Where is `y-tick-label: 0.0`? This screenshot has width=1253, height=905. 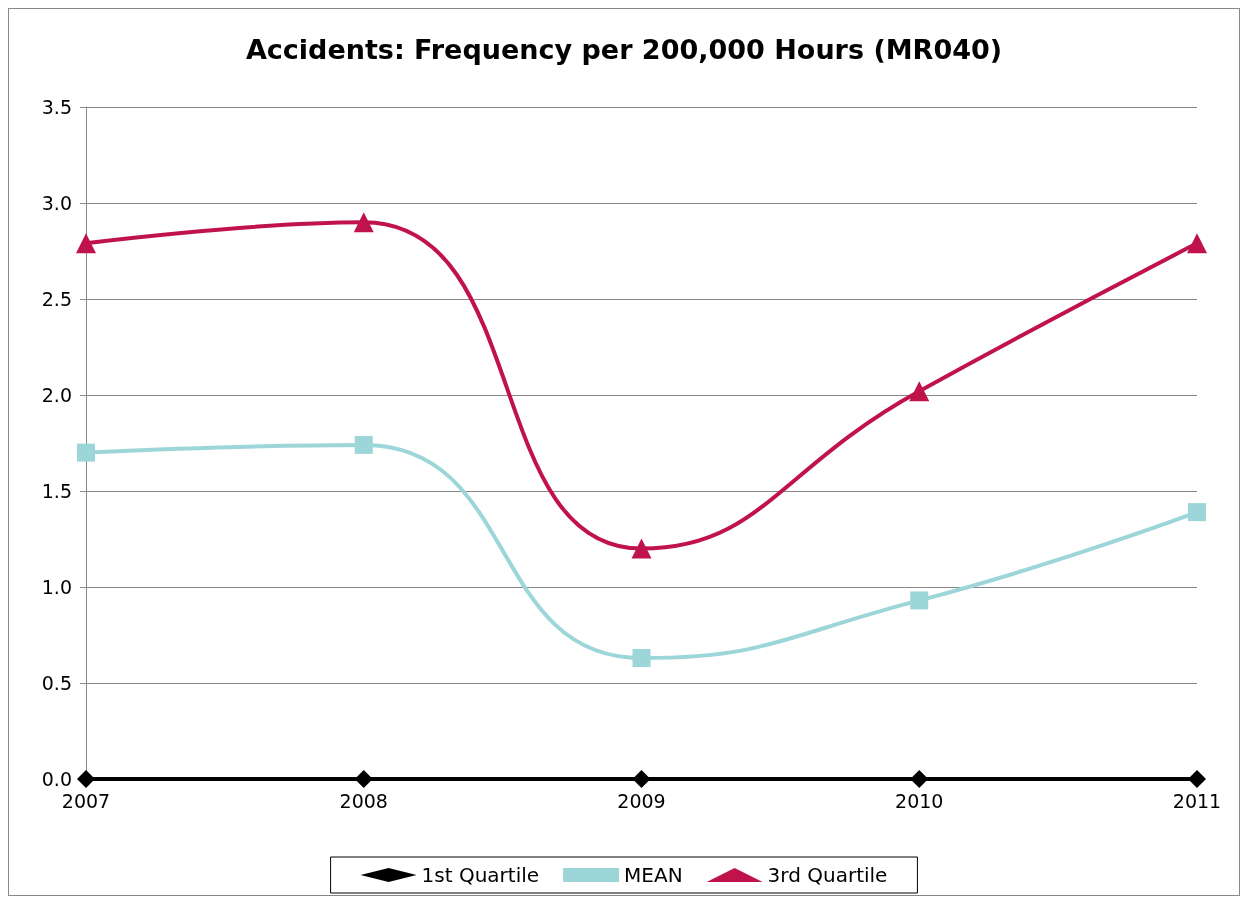
y-tick-label: 0.0 is located at coordinates (56, 779).